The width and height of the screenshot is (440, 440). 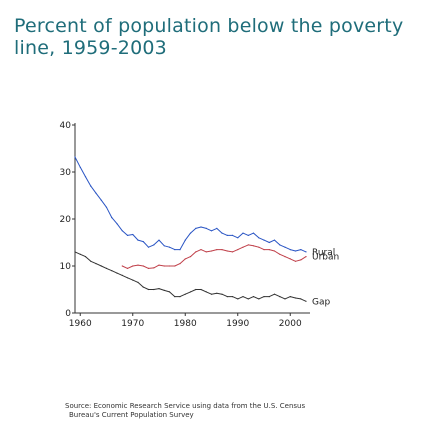 What do you see at coordinates (106, 268) in the screenshot?
I see `data-point-gap-1965` at bounding box center [106, 268].